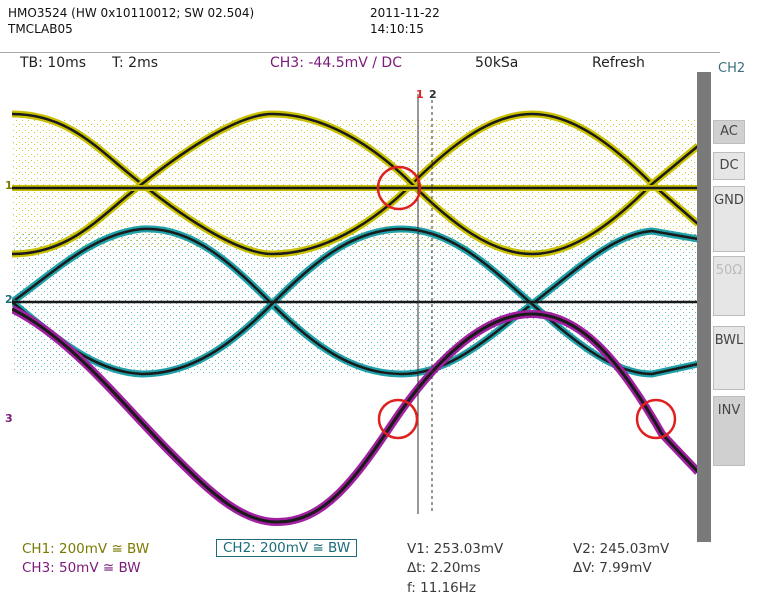  Describe the element at coordinates (53, 63) in the screenshot. I see `timebase-label: TB: 10ms` at that location.